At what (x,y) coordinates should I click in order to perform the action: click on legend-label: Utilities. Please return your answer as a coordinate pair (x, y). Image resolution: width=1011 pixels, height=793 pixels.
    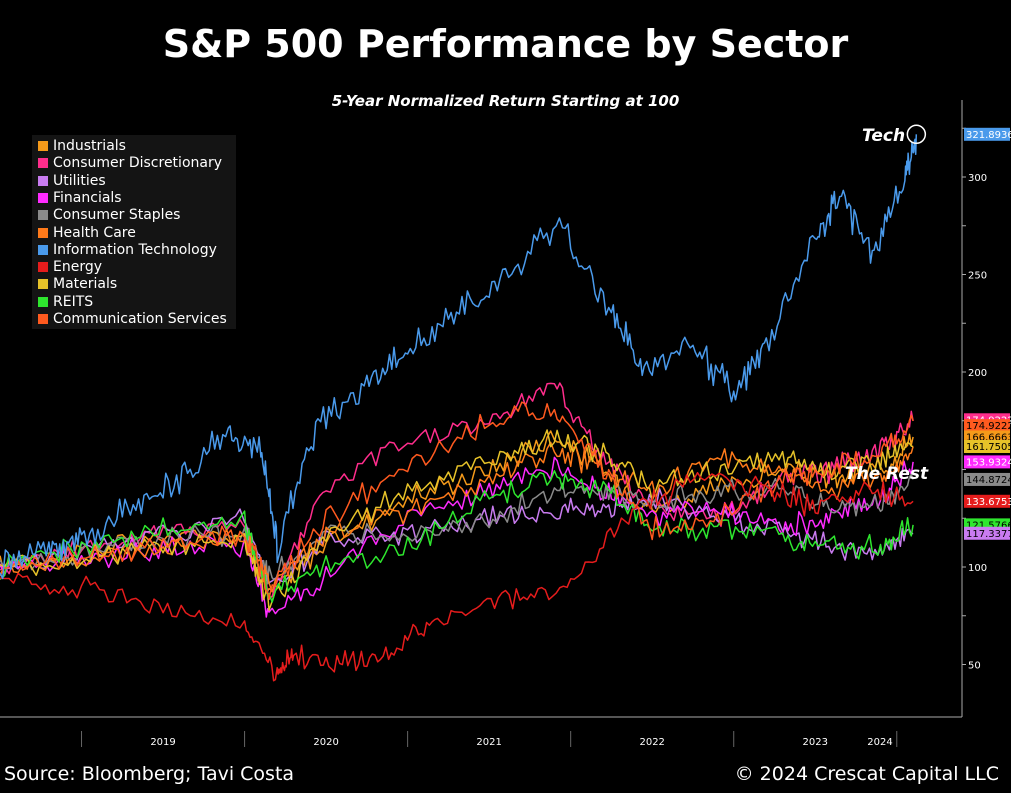
    Looking at the image, I should click on (79, 180).